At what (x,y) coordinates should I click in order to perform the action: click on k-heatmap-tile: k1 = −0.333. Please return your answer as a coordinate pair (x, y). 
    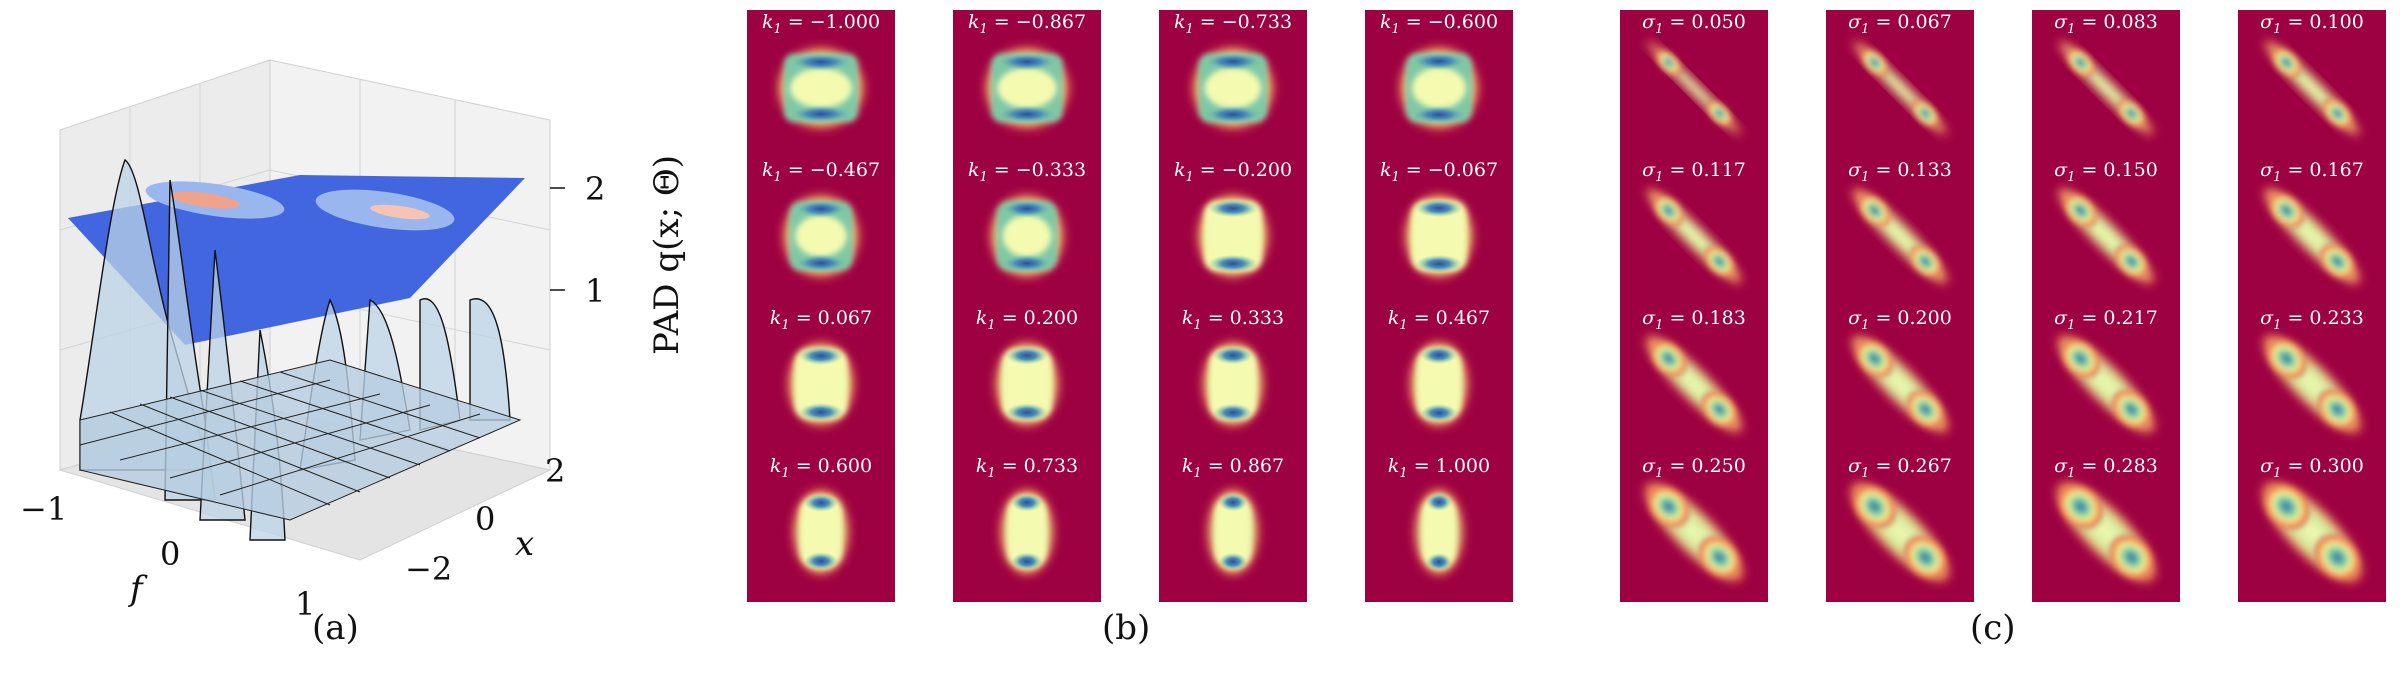
    Looking at the image, I should click on (1027, 232).